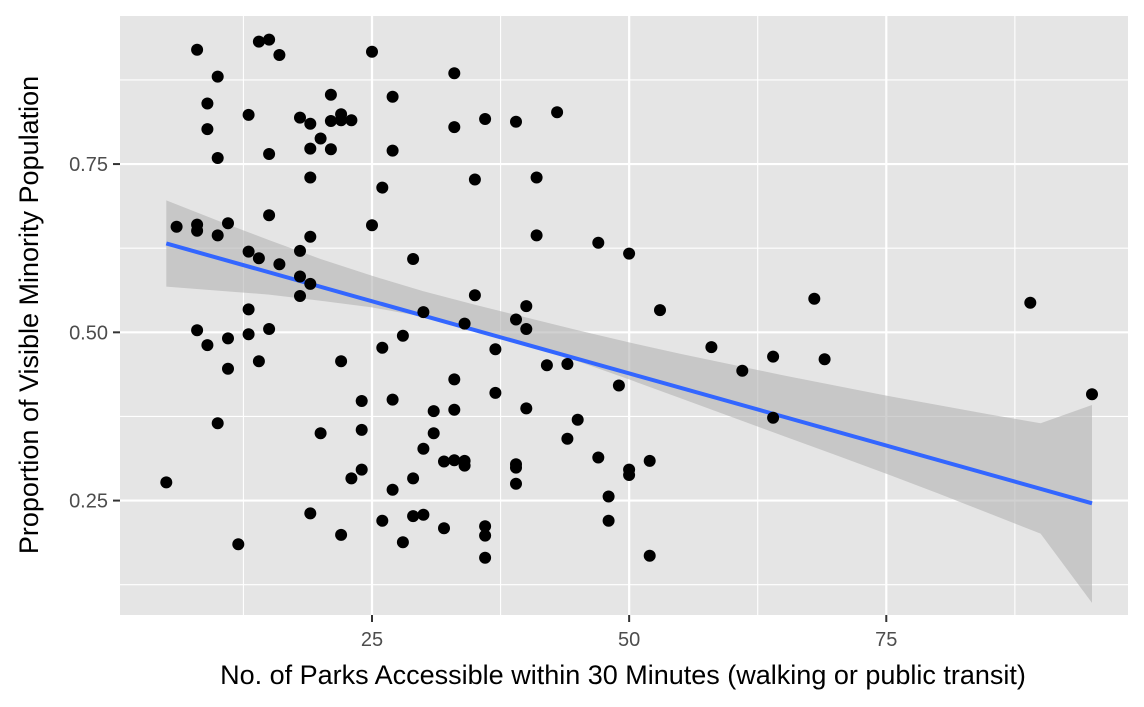  I want to click on y-axis: 0.25 0.50 0.75, so click(94, 333).